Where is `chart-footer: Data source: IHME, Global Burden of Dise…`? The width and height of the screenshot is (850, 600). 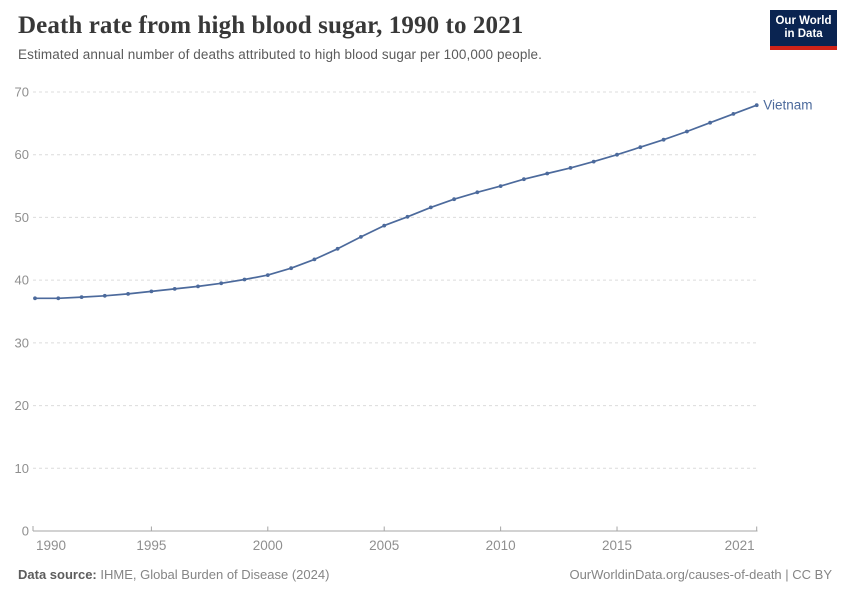 chart-footer: Data source: IHME, Global Burden of Dise… is located at coordinates (425, 574).